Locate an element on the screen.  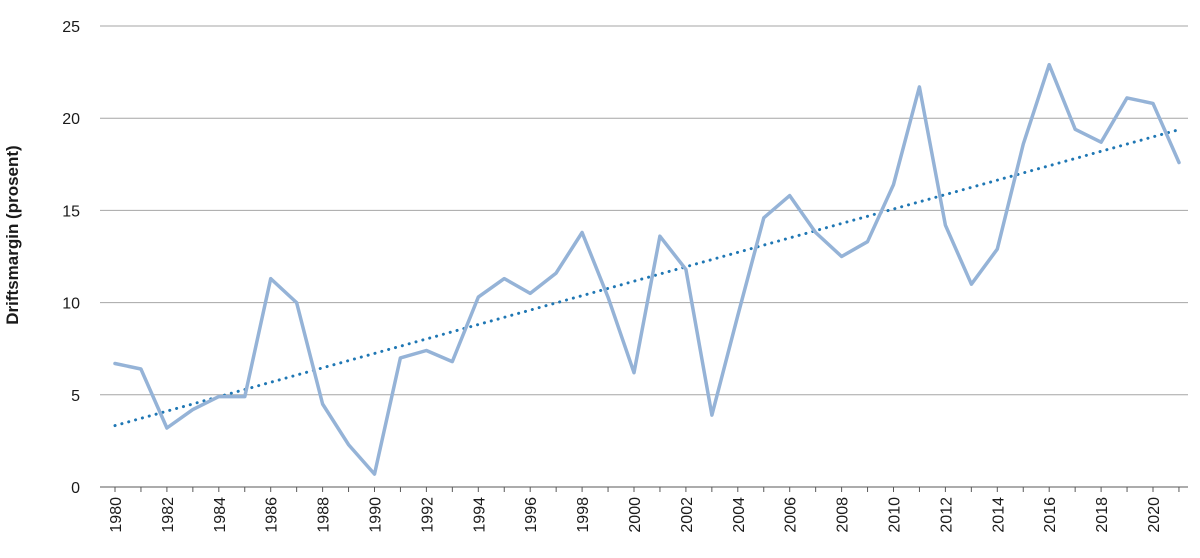
y-tick-label: 15 is located at coordinates (71, 211).